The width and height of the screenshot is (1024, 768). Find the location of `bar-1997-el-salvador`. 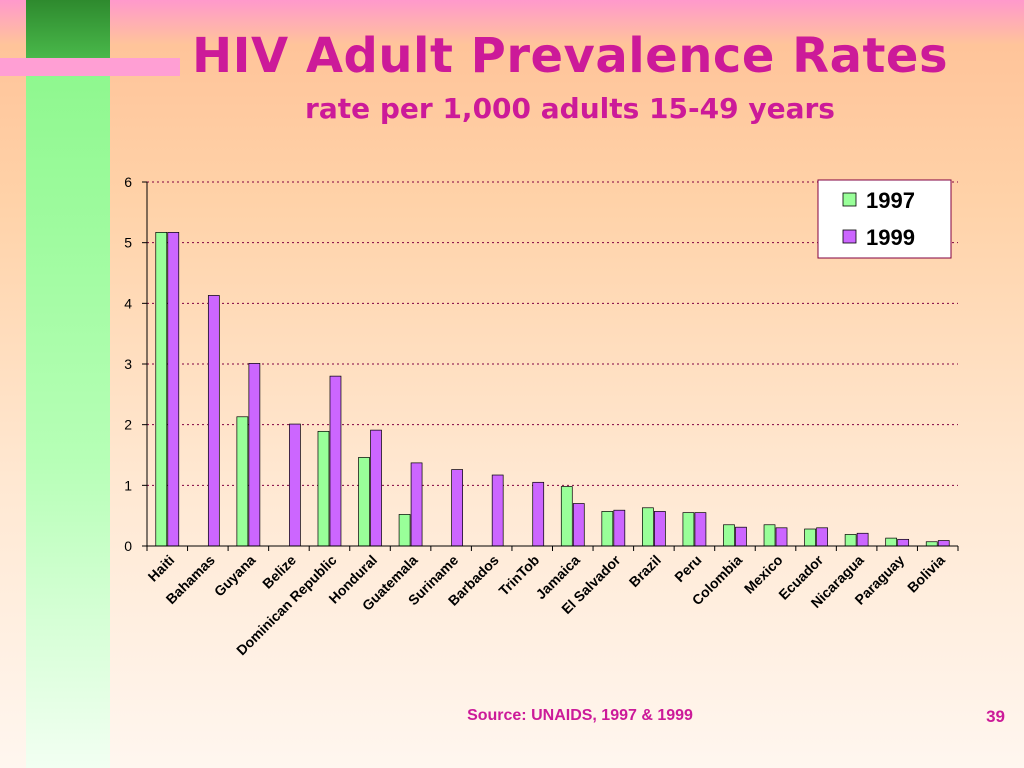

bar-1997-el-salvador is located at coordinates (607, 529).